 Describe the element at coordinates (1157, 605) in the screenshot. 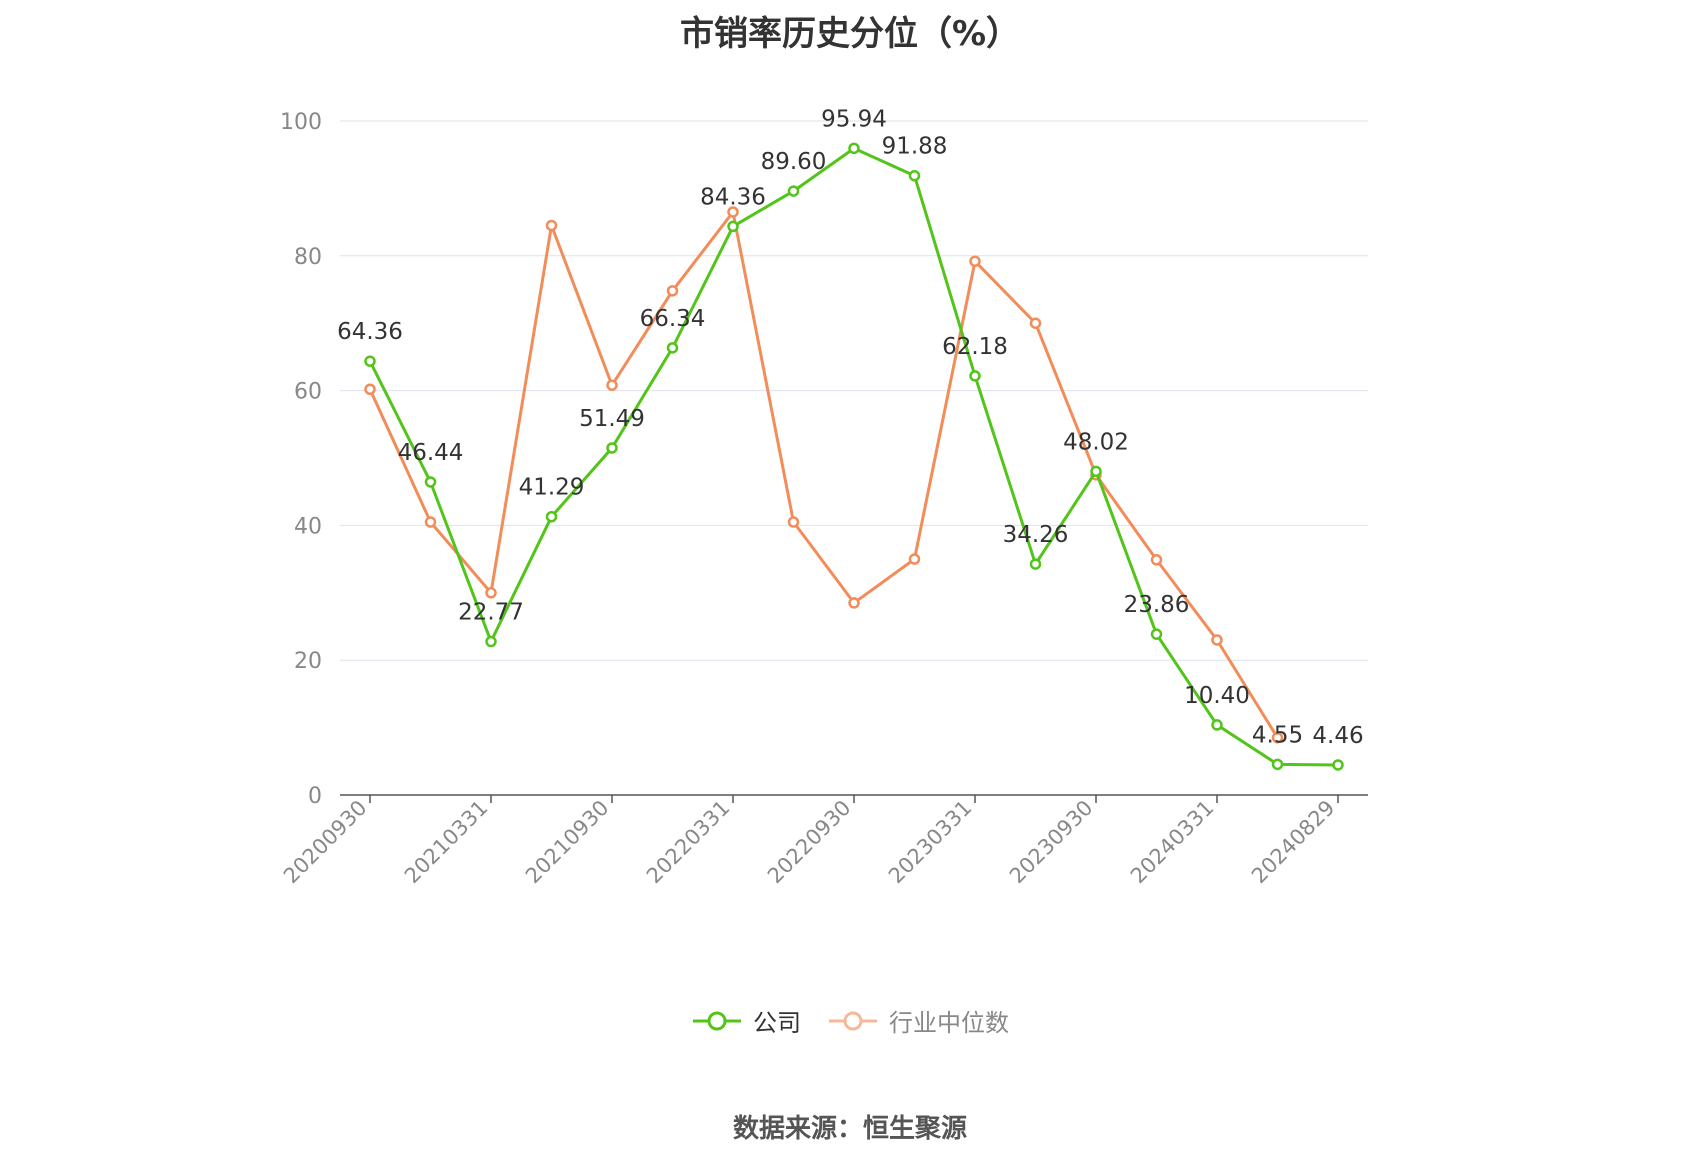

I see `data-label: 23.86` at that location.